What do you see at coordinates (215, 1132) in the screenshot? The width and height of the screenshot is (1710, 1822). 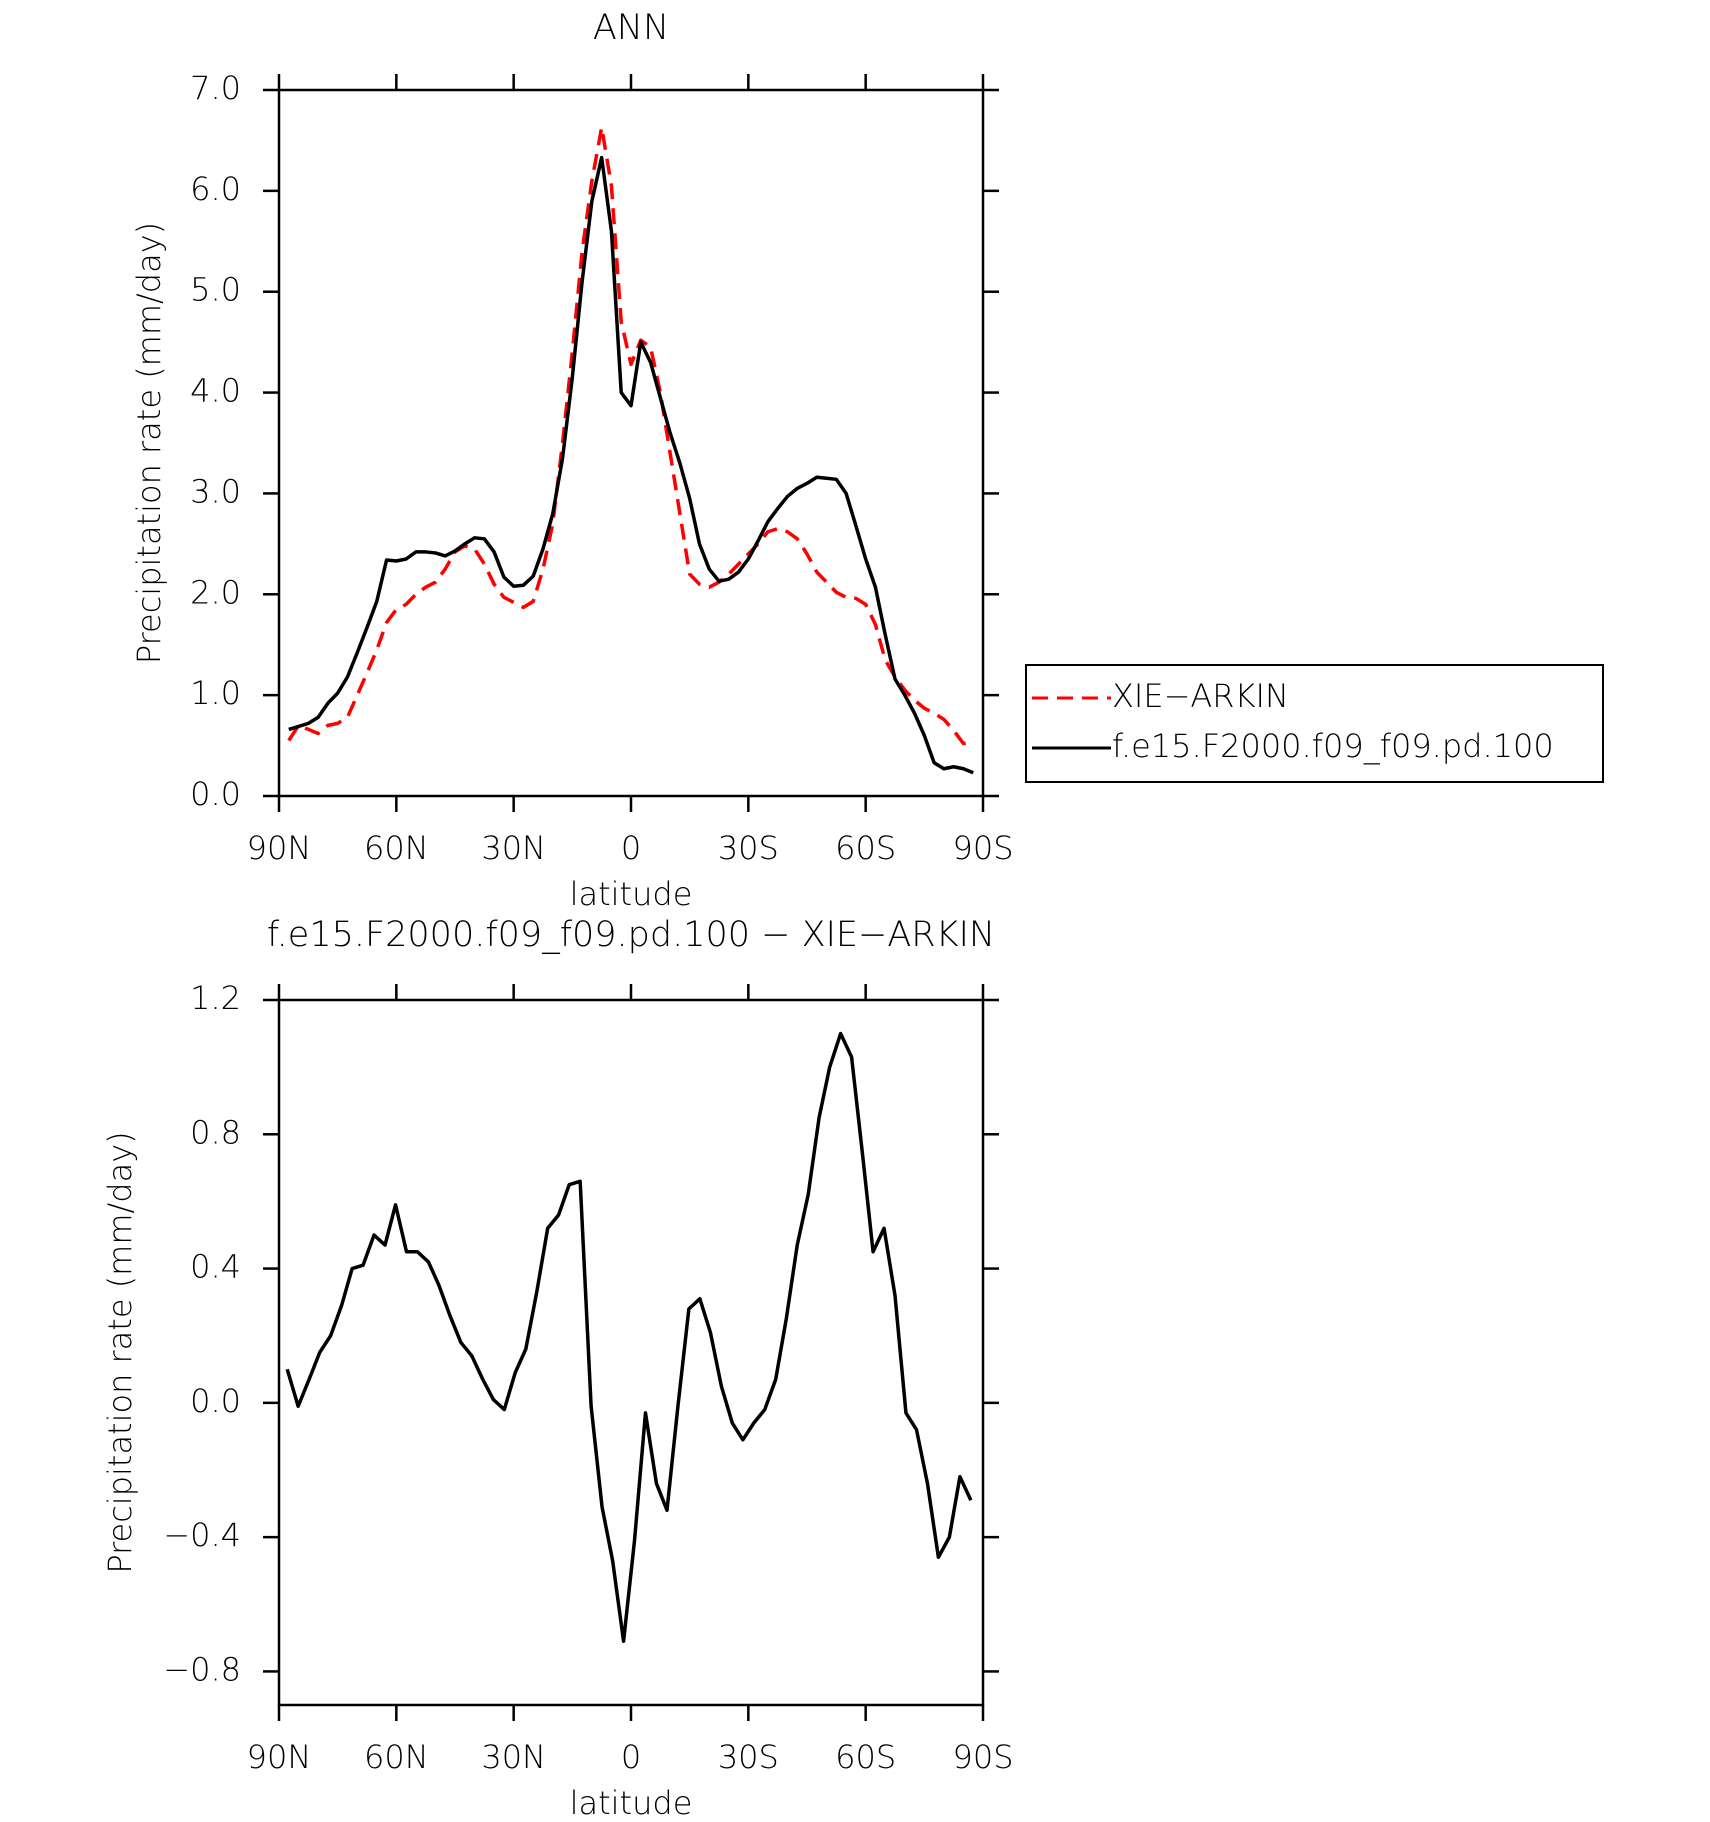 I see `y-tick-label: 0.8` at bounding box center [215, 1132].